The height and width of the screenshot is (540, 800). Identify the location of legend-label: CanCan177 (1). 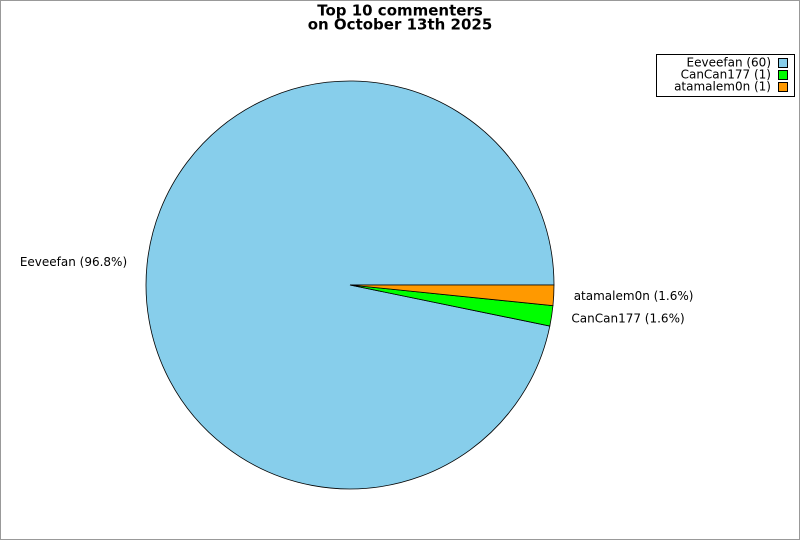
(726, 75).